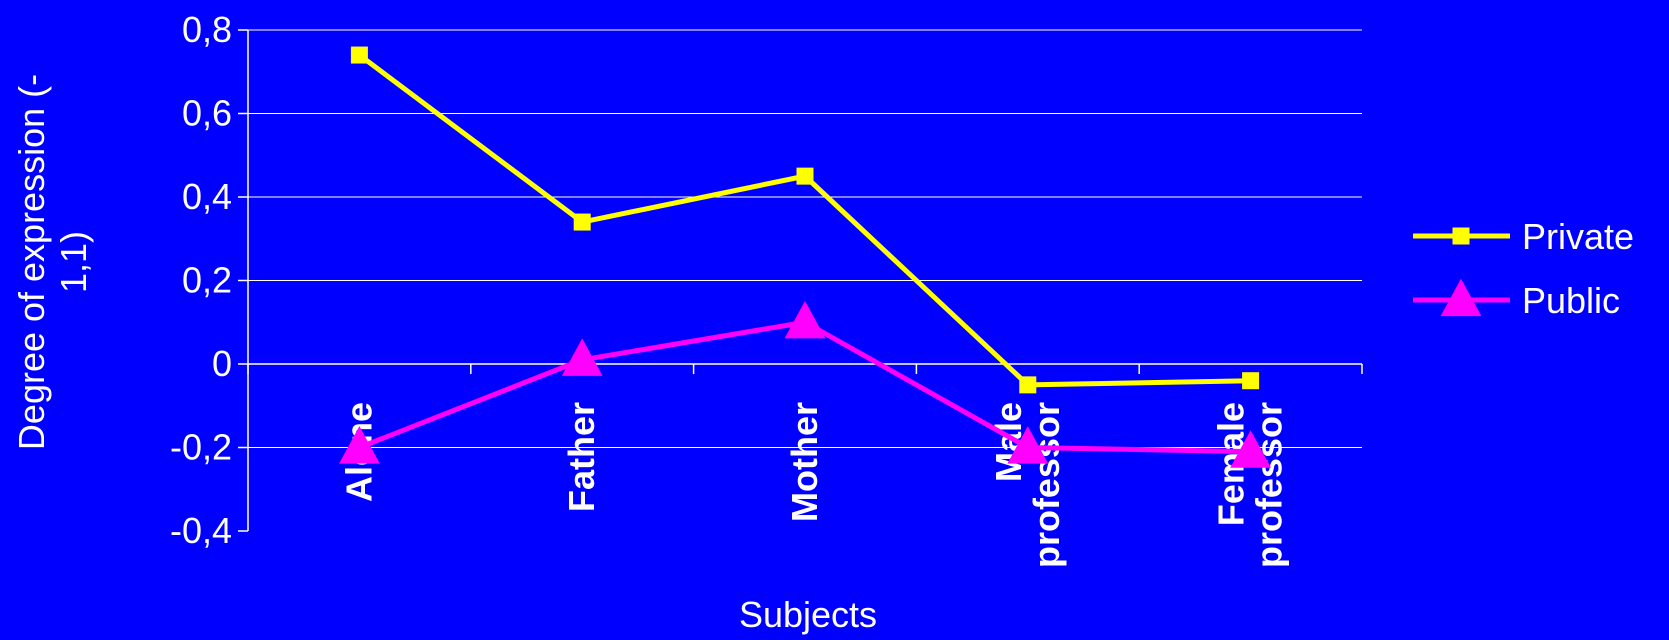 This screenshot has width=1669, height=640. I want to click on x-category-label: Maleprofessor, so click(1027, 485).